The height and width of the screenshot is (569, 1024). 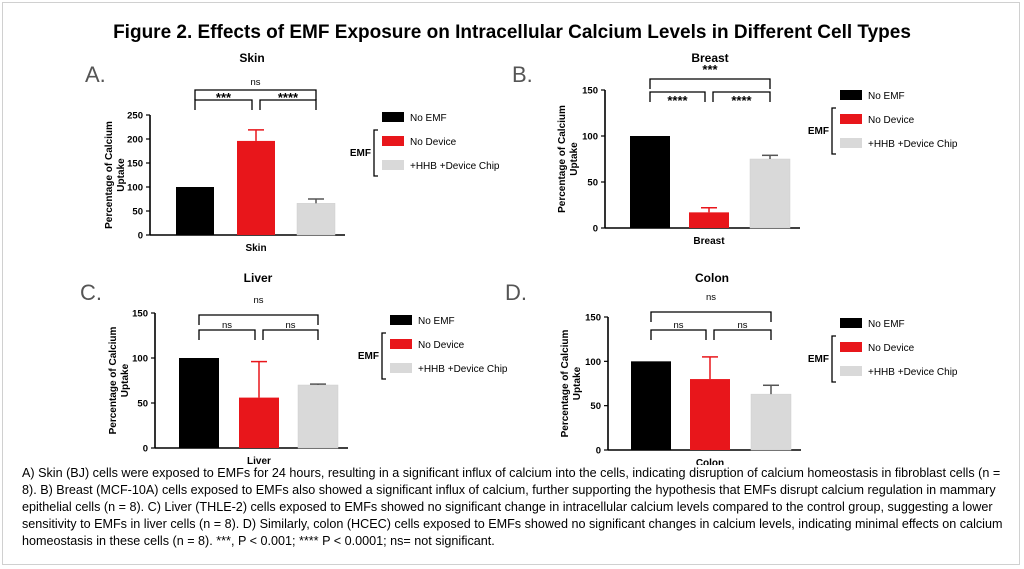 What do you see at coordinates (135, 140) in the screenshot?
I see `y-tick-label: 200` at bounding box center [135, 140].